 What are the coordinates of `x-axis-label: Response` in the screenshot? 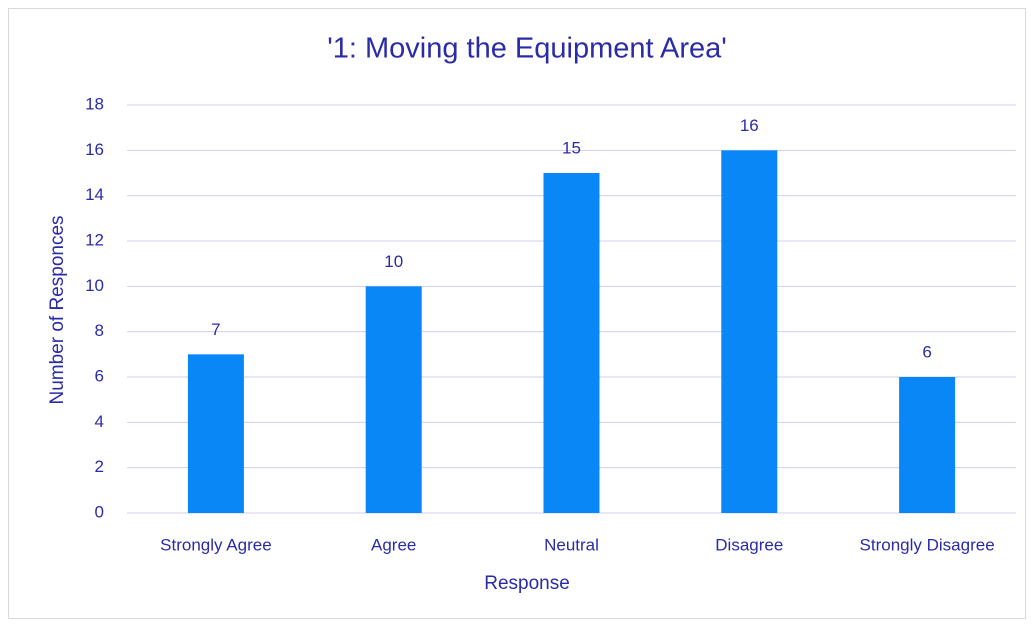 It's located at (527, 583).